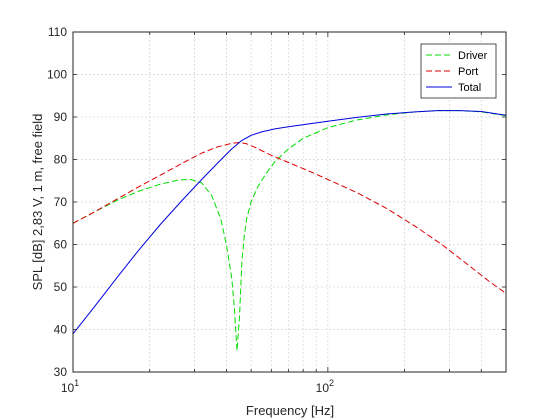 This screenshot has width=560, height=420. What do you see at coordinates (61, 330) in the screenshot?
I see `y-tick-label: 40` at bounding box center [61, 330].